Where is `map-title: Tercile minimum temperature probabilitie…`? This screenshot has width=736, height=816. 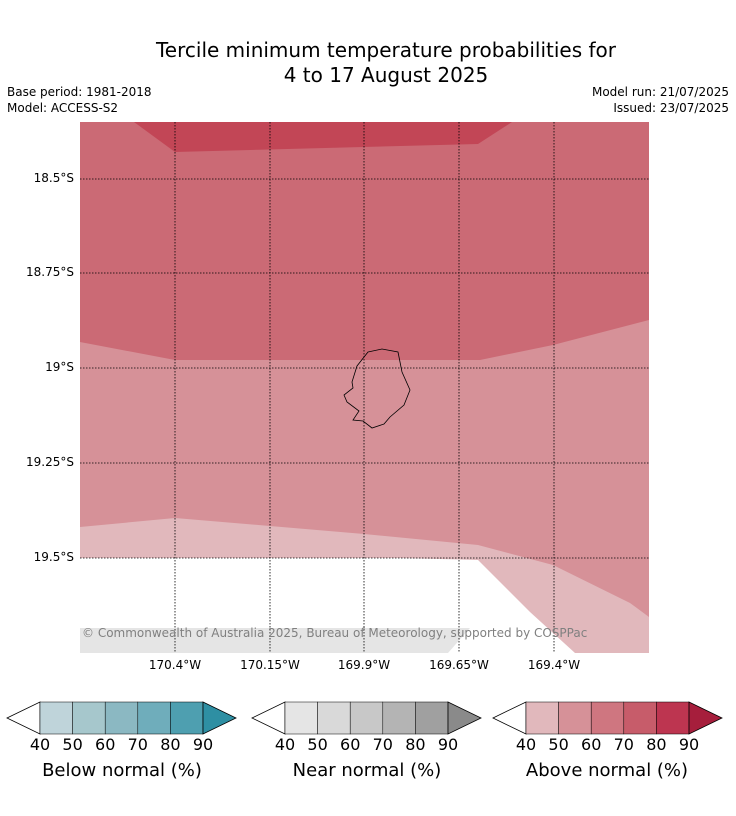
map-title: Tercile minimum temperature probabilitie… is located at coordinates (368, 63).